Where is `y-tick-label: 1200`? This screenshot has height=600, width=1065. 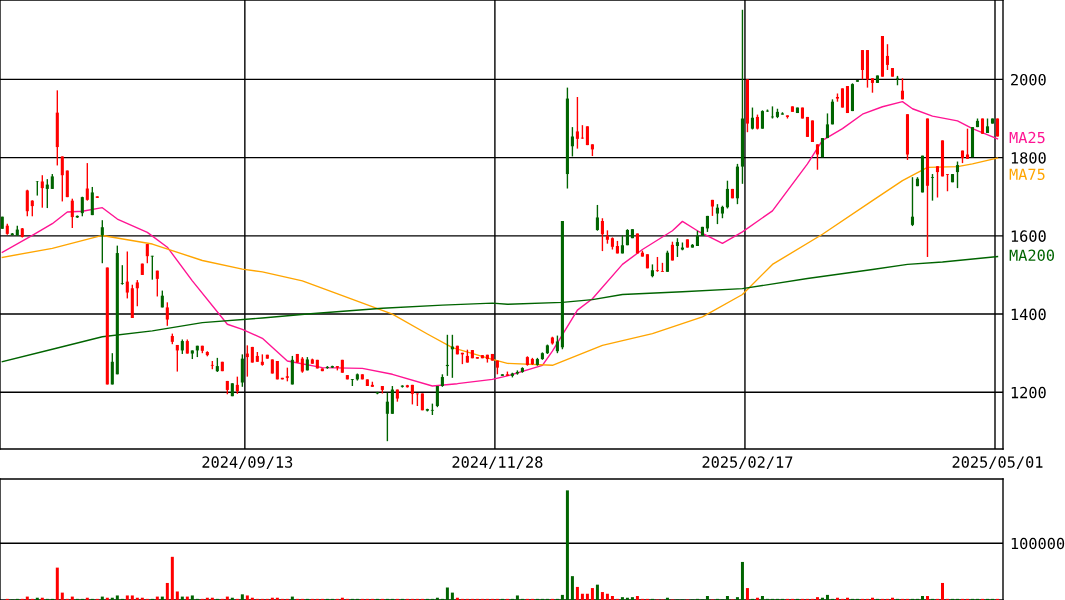
y-tick-label: 1200 is located at coordinates (1028, 392).